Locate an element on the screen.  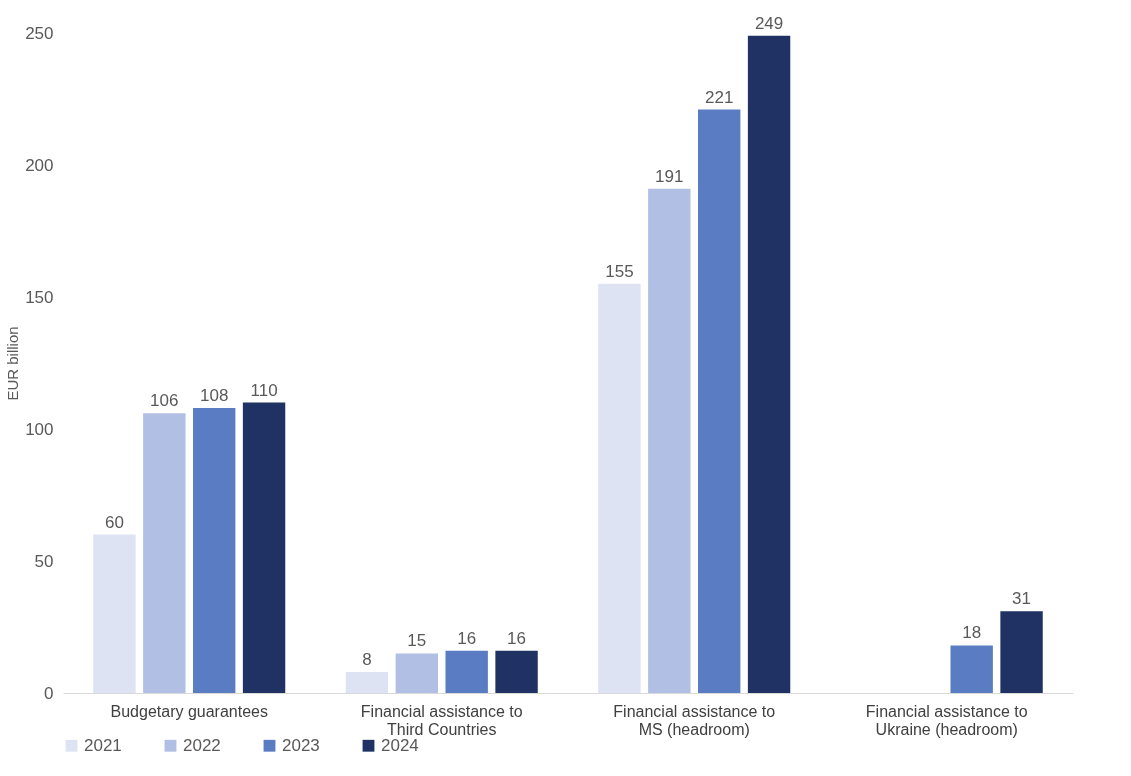
y-tick-label: 50 is located at coordinates (44, 561).